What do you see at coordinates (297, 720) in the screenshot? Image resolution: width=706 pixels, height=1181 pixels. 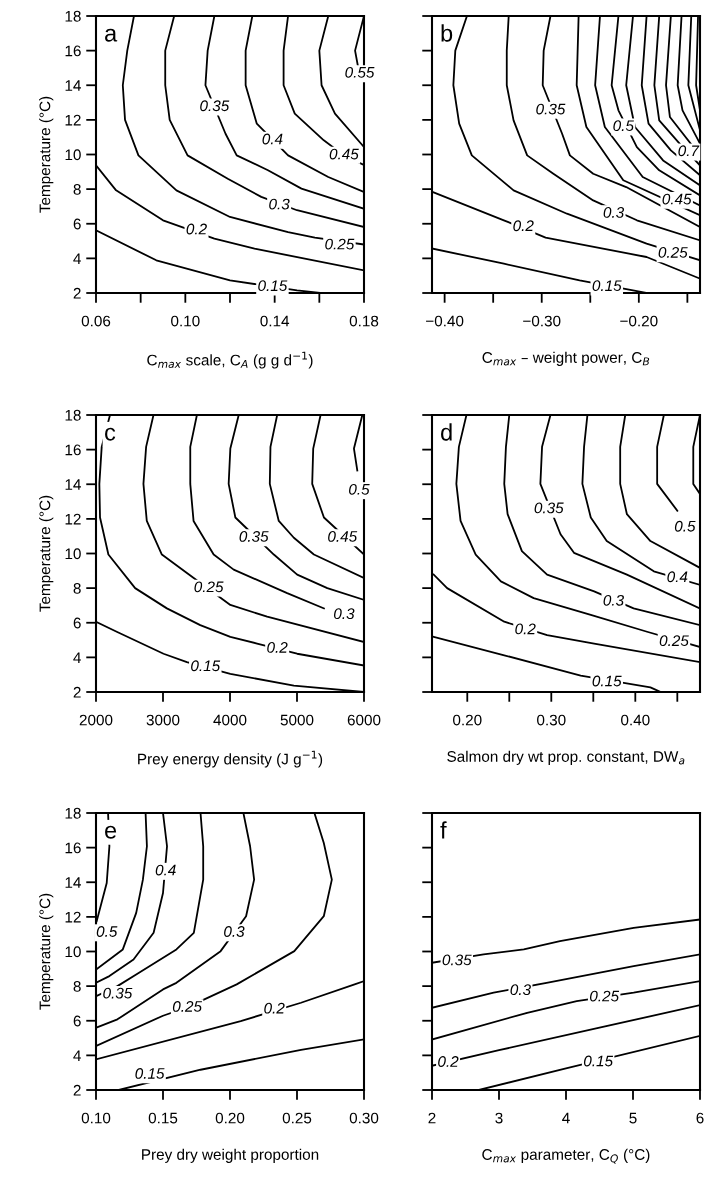 I see `x-tick-label: 5000` at bounding box center [297, 720].